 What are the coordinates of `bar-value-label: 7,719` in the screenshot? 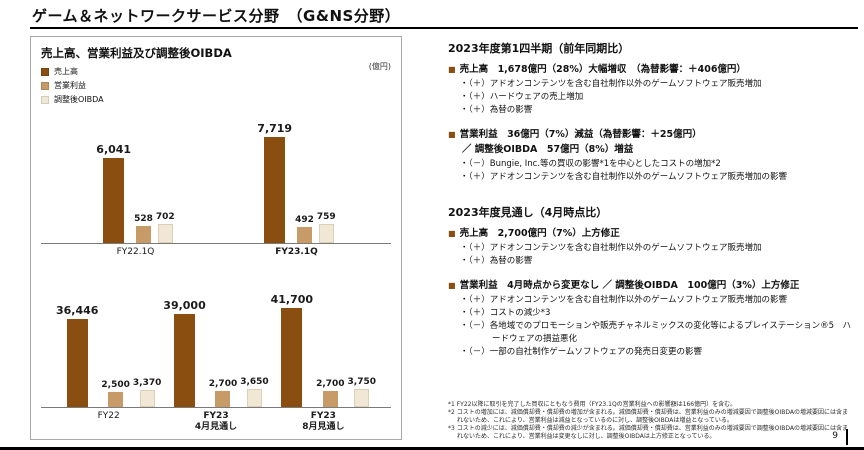 It's located at (275, 128).